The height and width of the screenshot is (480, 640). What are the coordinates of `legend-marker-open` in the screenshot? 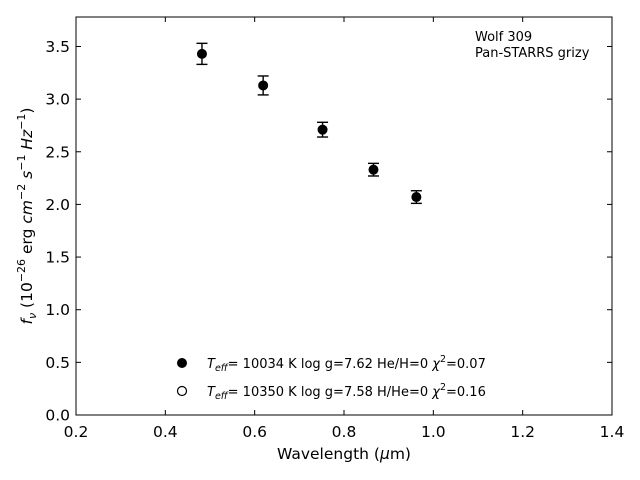 It's located at (182, 391).